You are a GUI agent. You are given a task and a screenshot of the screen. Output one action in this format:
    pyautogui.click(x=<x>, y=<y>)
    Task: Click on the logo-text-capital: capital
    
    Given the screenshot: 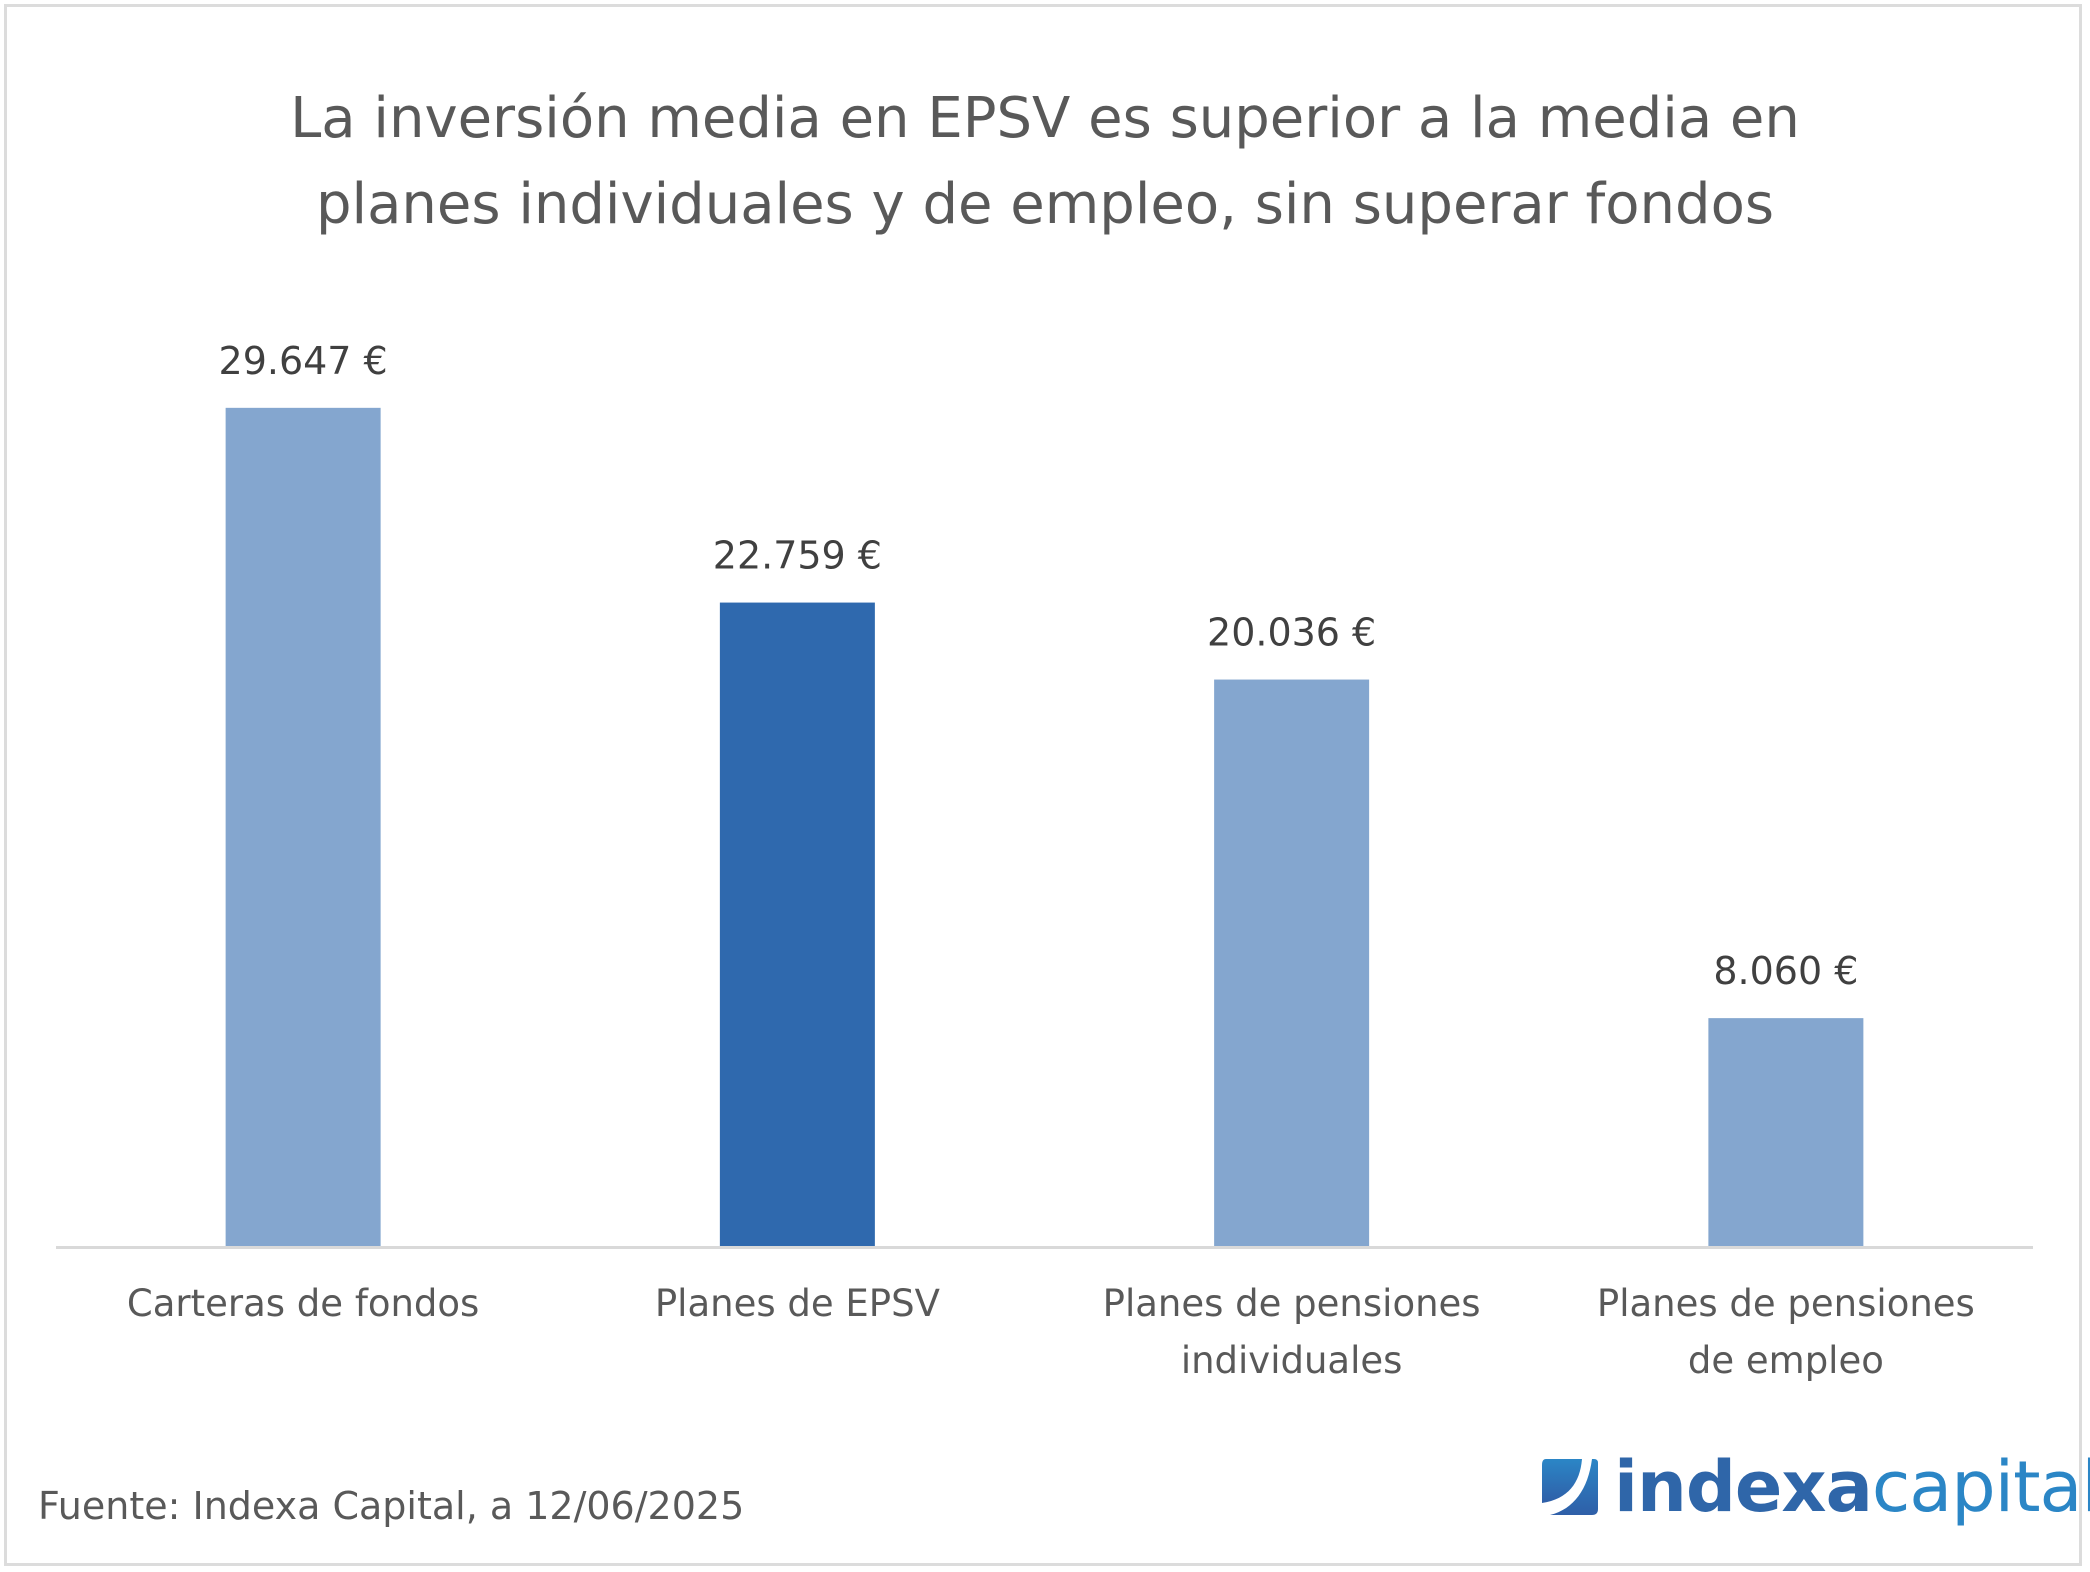 What is the action you would take?
    pyautogui.click(x=1980, y=1487)
    